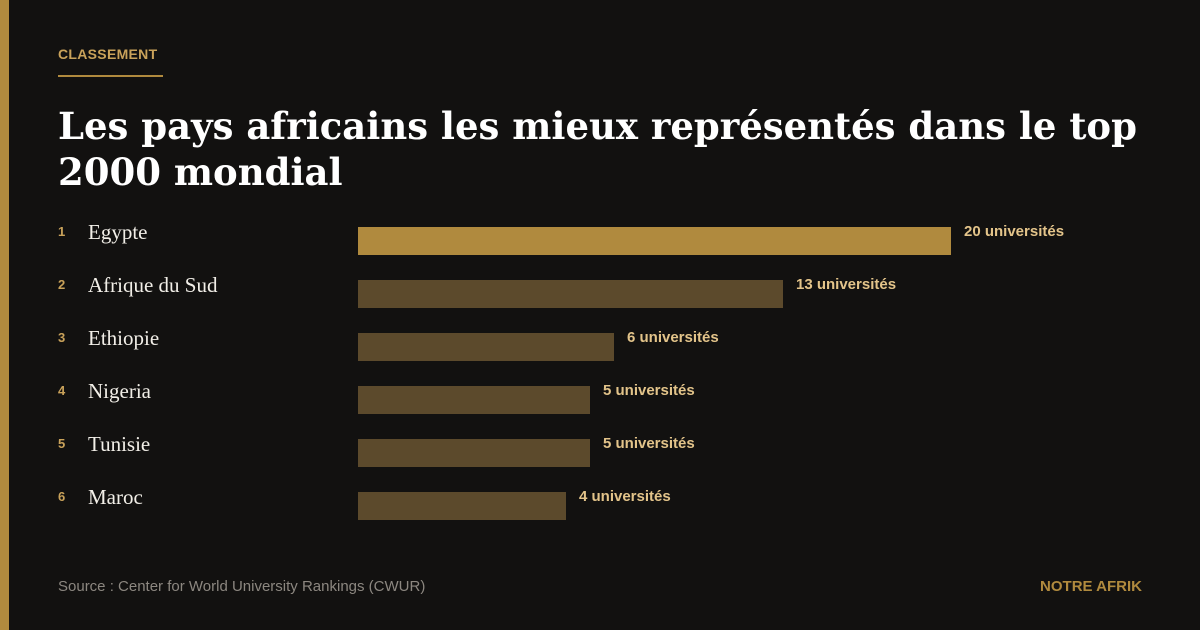  Describe the element at coordinates (110, 76) in the screenshot. I see `kicker-underline` at that location.